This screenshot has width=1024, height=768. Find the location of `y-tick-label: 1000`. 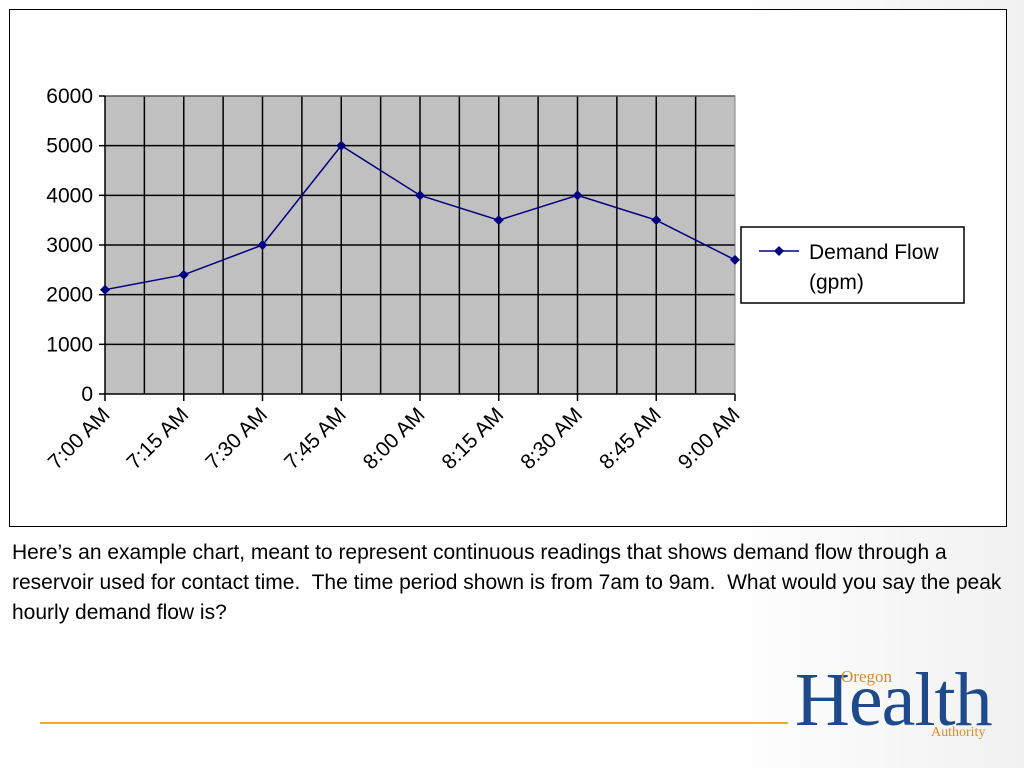

y-tick-label: 1000 is located at coordinates (69, 344).